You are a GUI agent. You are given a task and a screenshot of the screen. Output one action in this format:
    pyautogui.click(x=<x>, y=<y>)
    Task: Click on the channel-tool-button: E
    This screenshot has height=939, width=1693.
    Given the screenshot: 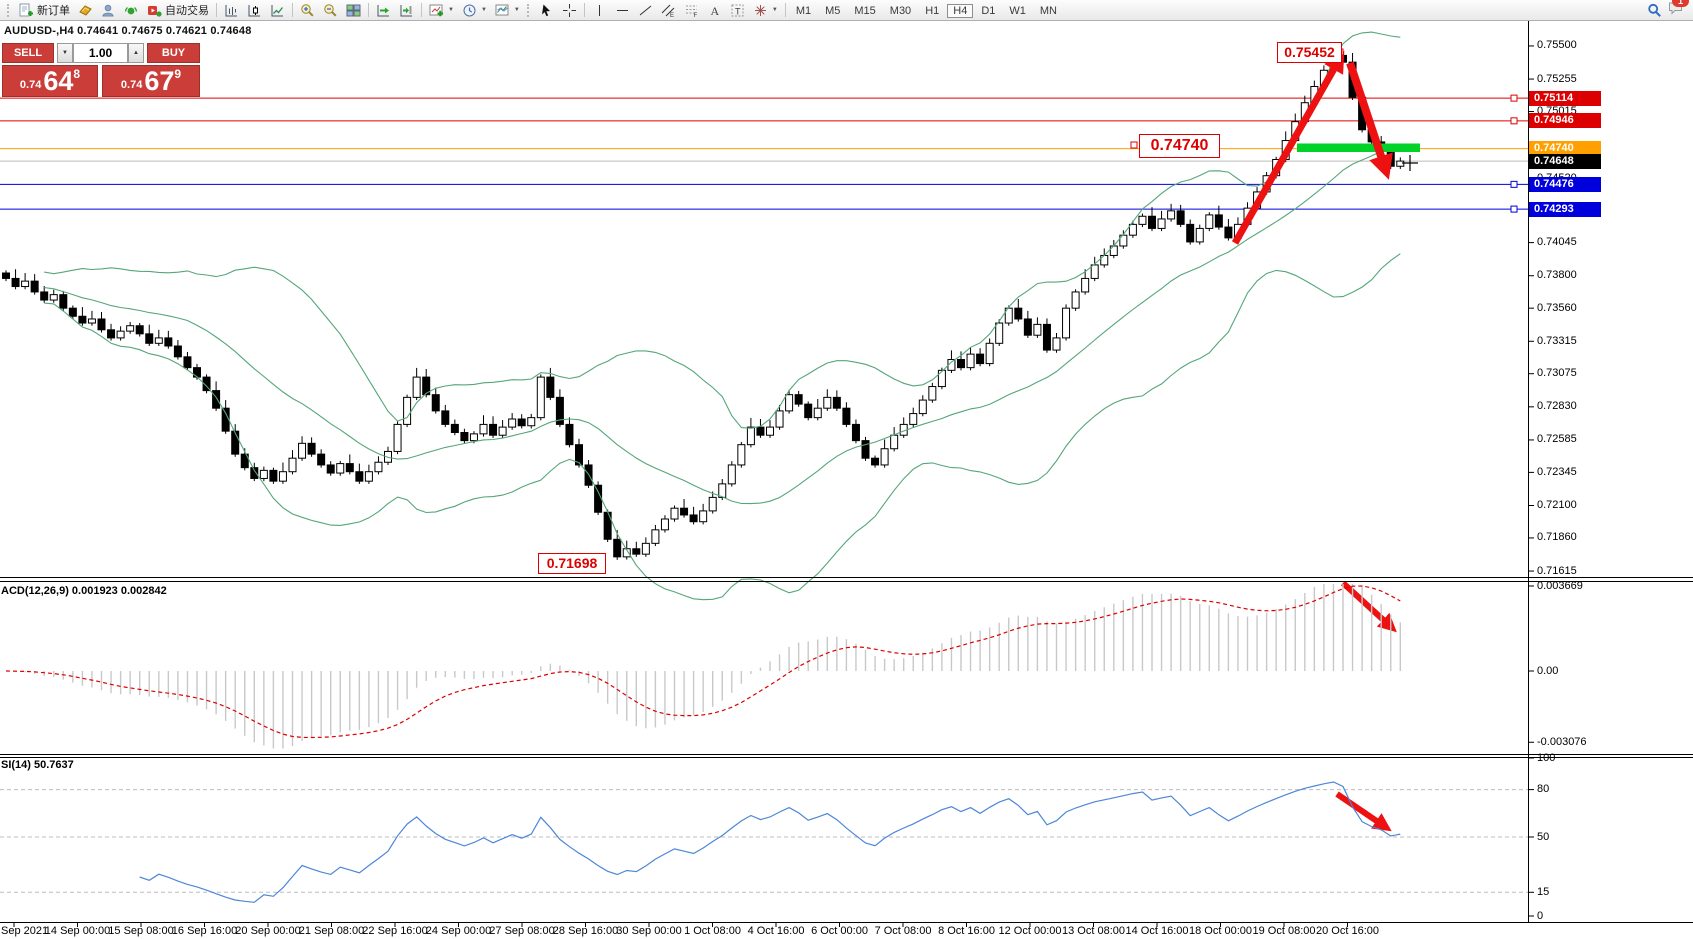 What is the action you would take?
    pyautogui.click(x=668, y=10)
    